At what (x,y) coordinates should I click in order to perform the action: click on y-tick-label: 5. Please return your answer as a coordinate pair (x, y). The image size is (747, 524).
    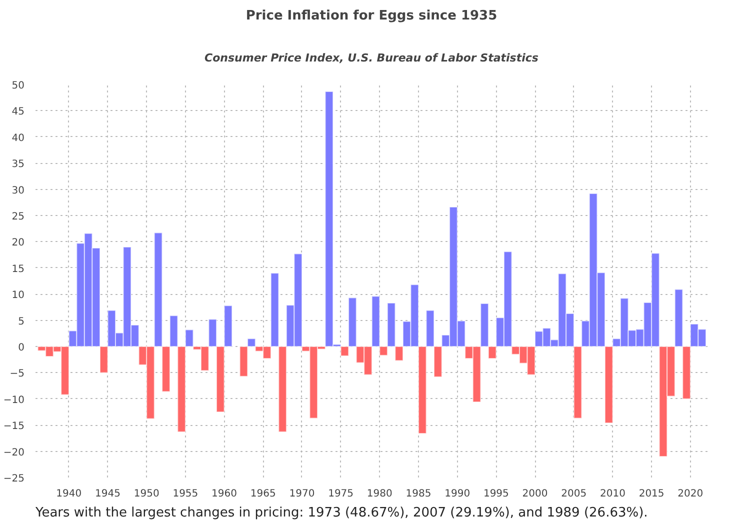
    Looking at the image, I should click on (21, 322).